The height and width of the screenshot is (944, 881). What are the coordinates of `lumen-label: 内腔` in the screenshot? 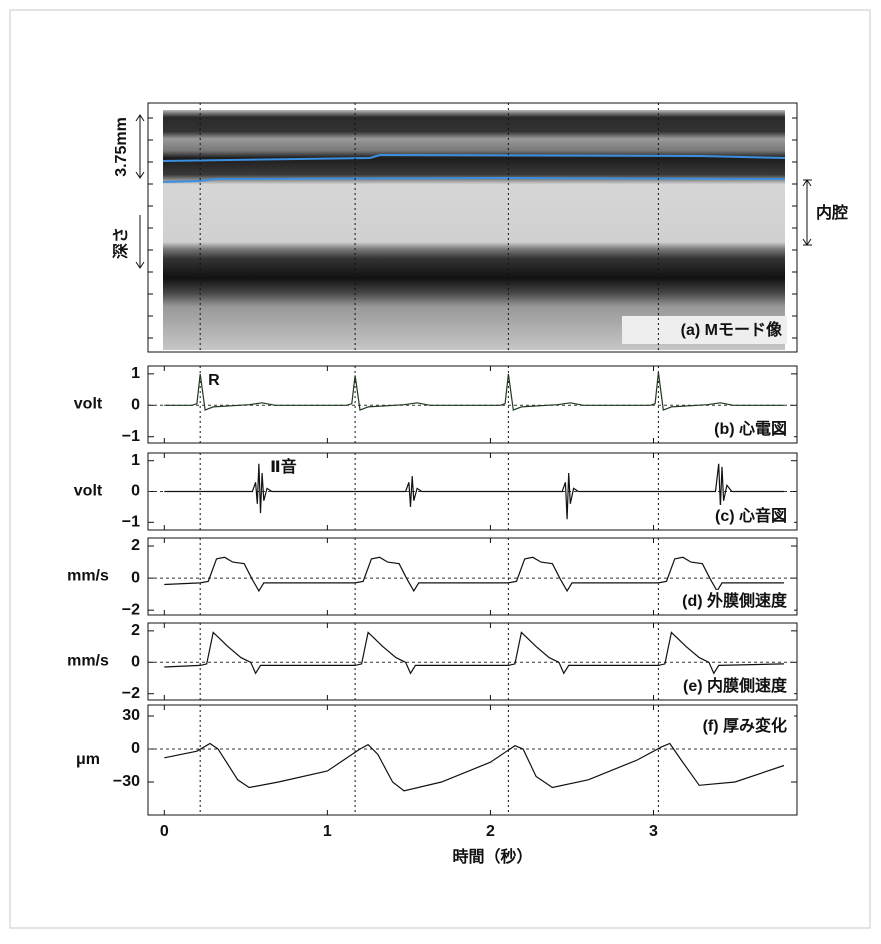 It's located at (832, 212).